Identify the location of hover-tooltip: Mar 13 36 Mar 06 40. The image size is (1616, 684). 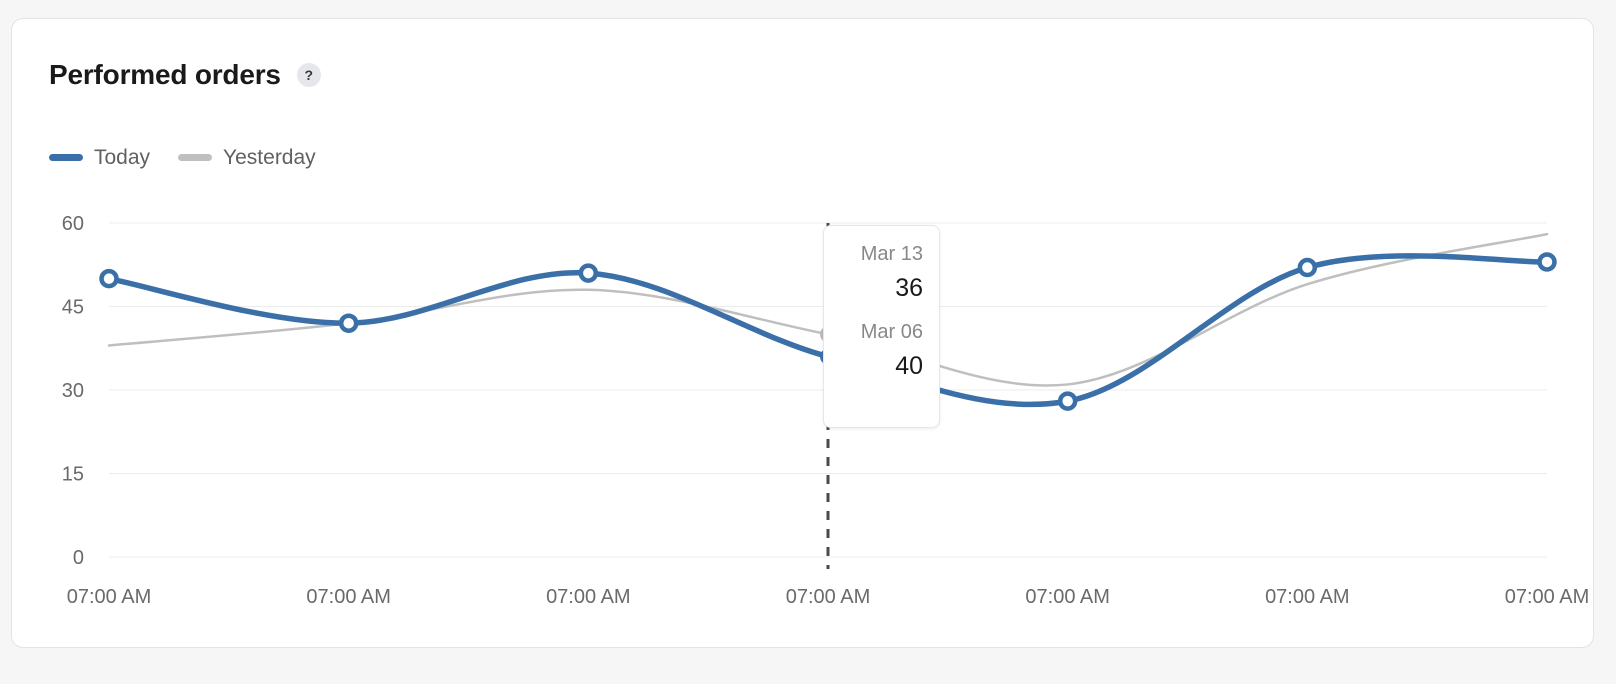
(881, 326).